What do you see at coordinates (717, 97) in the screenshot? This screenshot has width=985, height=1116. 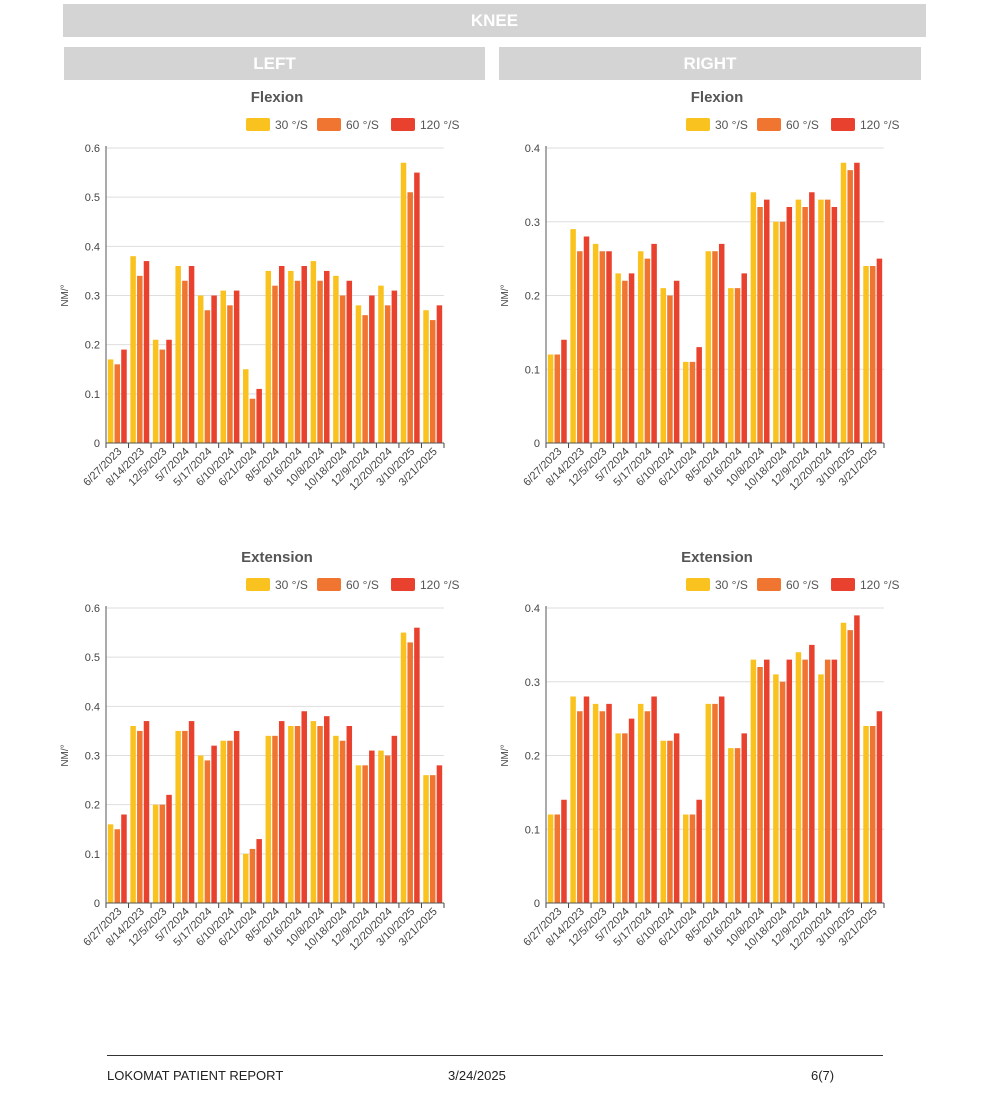 I see `chart-title: Flexion` at bounding box center [717, 97].